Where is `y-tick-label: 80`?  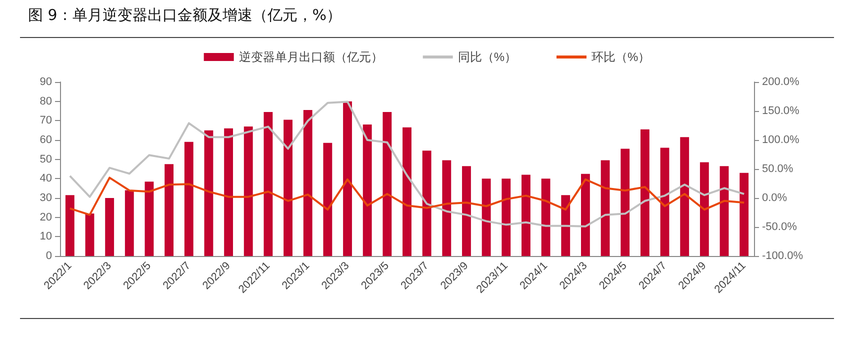
y-tick-label: 80 is located at coordinates (46, 101).